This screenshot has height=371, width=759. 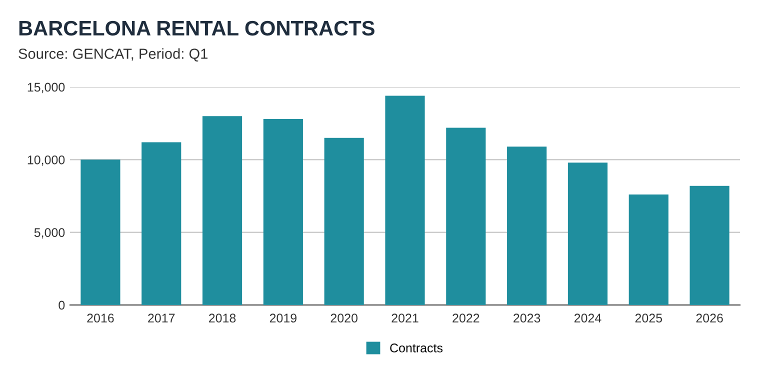 I want to click on y-tick-label: 5,000, so click(x=49, y=233).